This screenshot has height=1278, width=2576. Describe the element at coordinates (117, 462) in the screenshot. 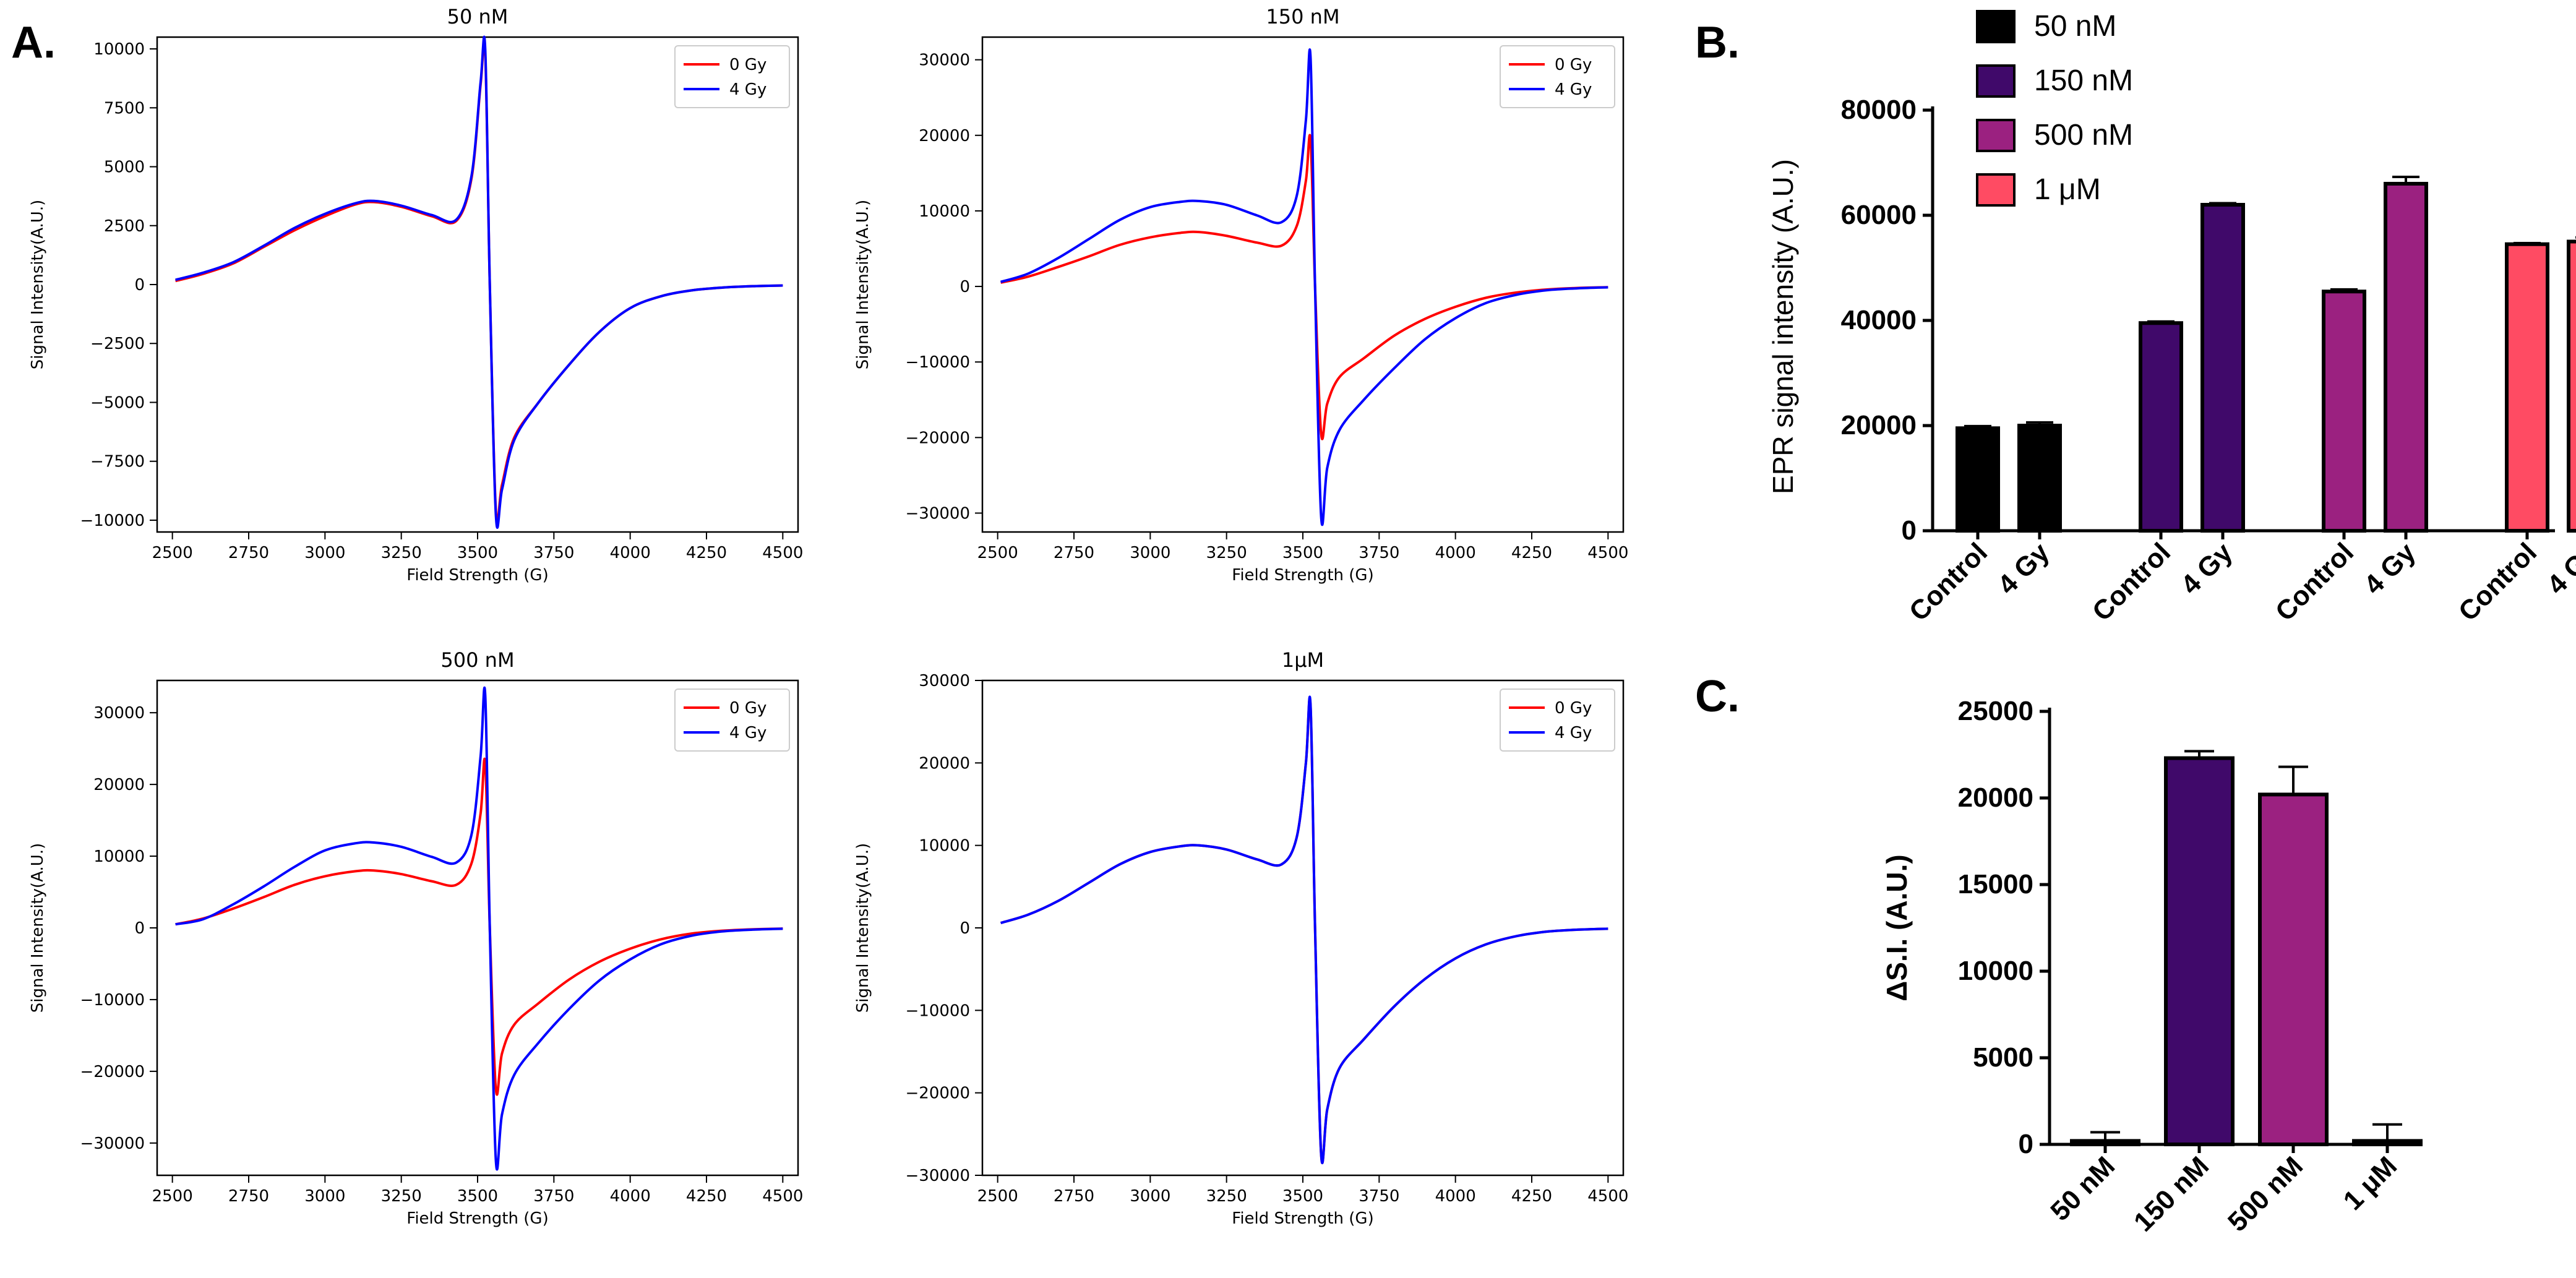

I see `y-tick-label: −7500` at that location.